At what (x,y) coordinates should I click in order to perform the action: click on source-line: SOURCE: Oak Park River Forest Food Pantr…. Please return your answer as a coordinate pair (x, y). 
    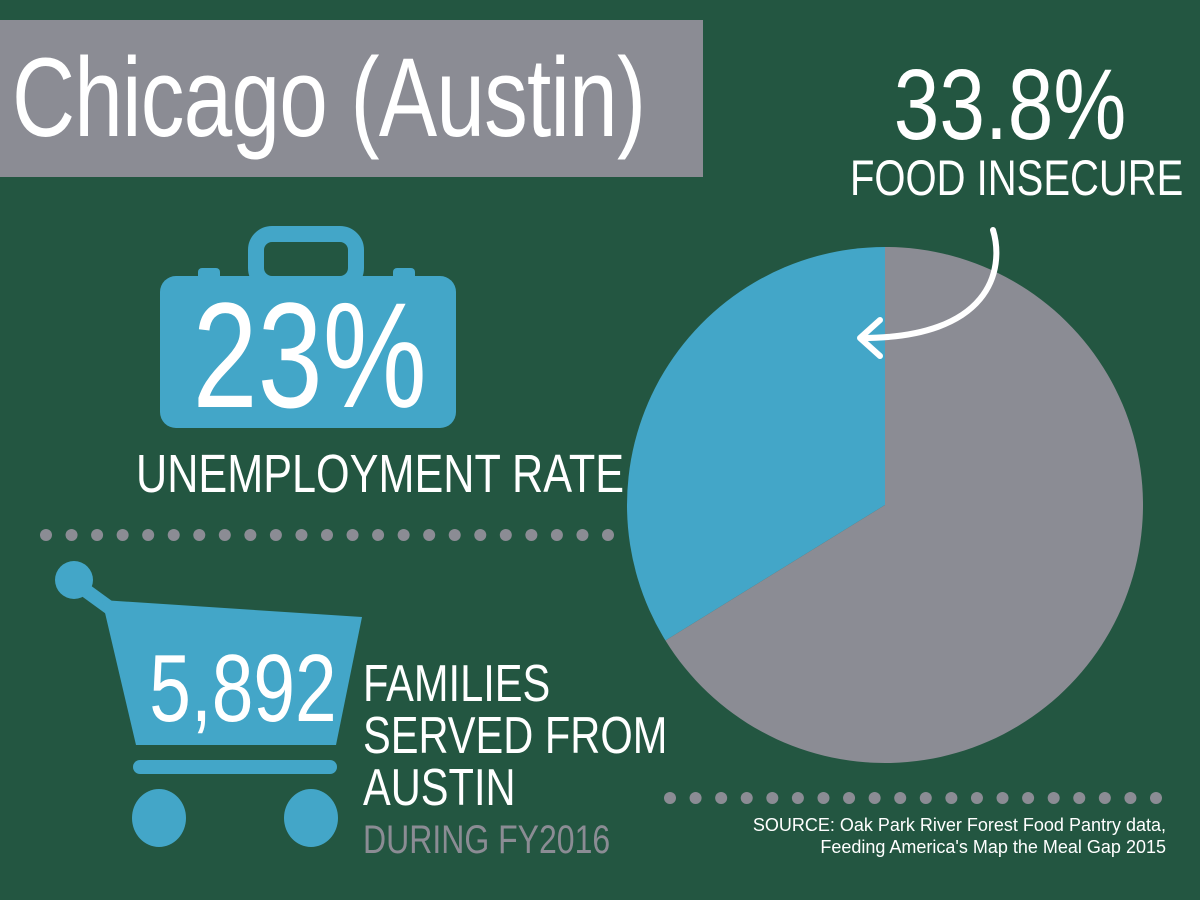
    Looking at the image, I should click on (959, 825).